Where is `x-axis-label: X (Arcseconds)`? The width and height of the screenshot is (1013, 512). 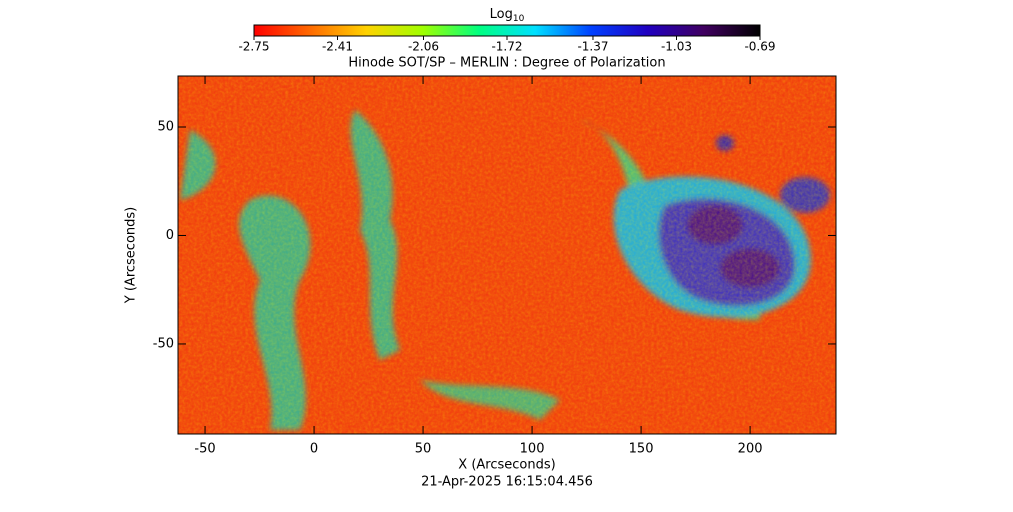
x-axis-label: X (Arcseconds) is located at coordinates (506, 465).